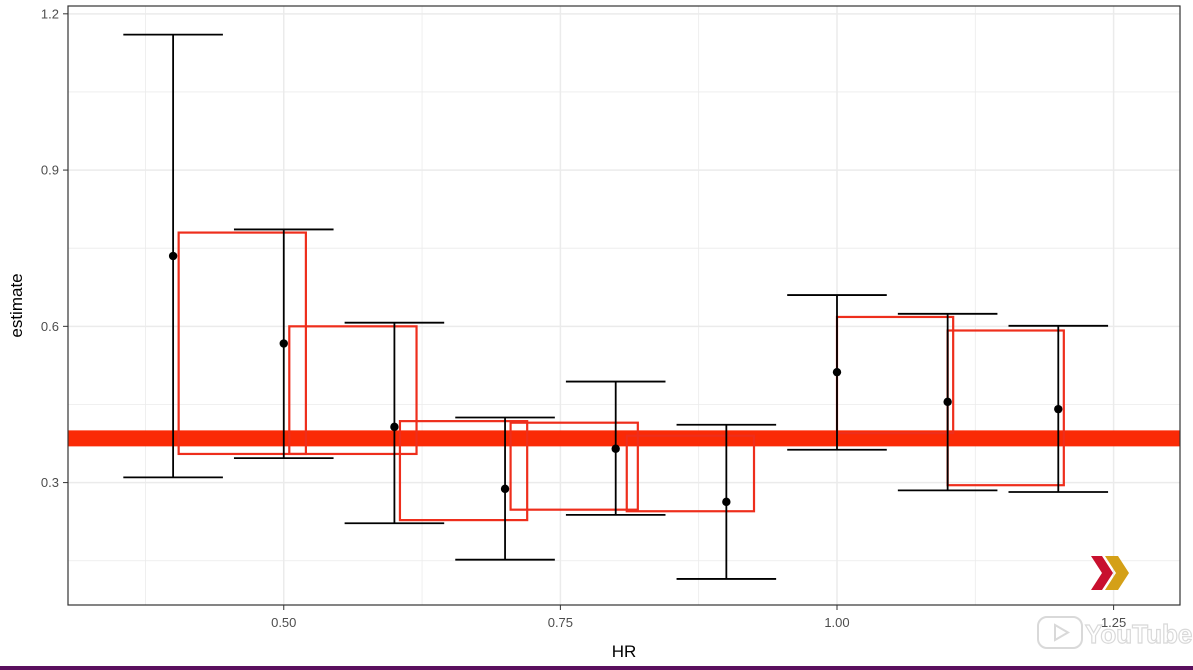 Image resolution: width=1193 pixels, height=670 pixels. I want to click on youtube-watermark: YouTube, so click(1115, 633).